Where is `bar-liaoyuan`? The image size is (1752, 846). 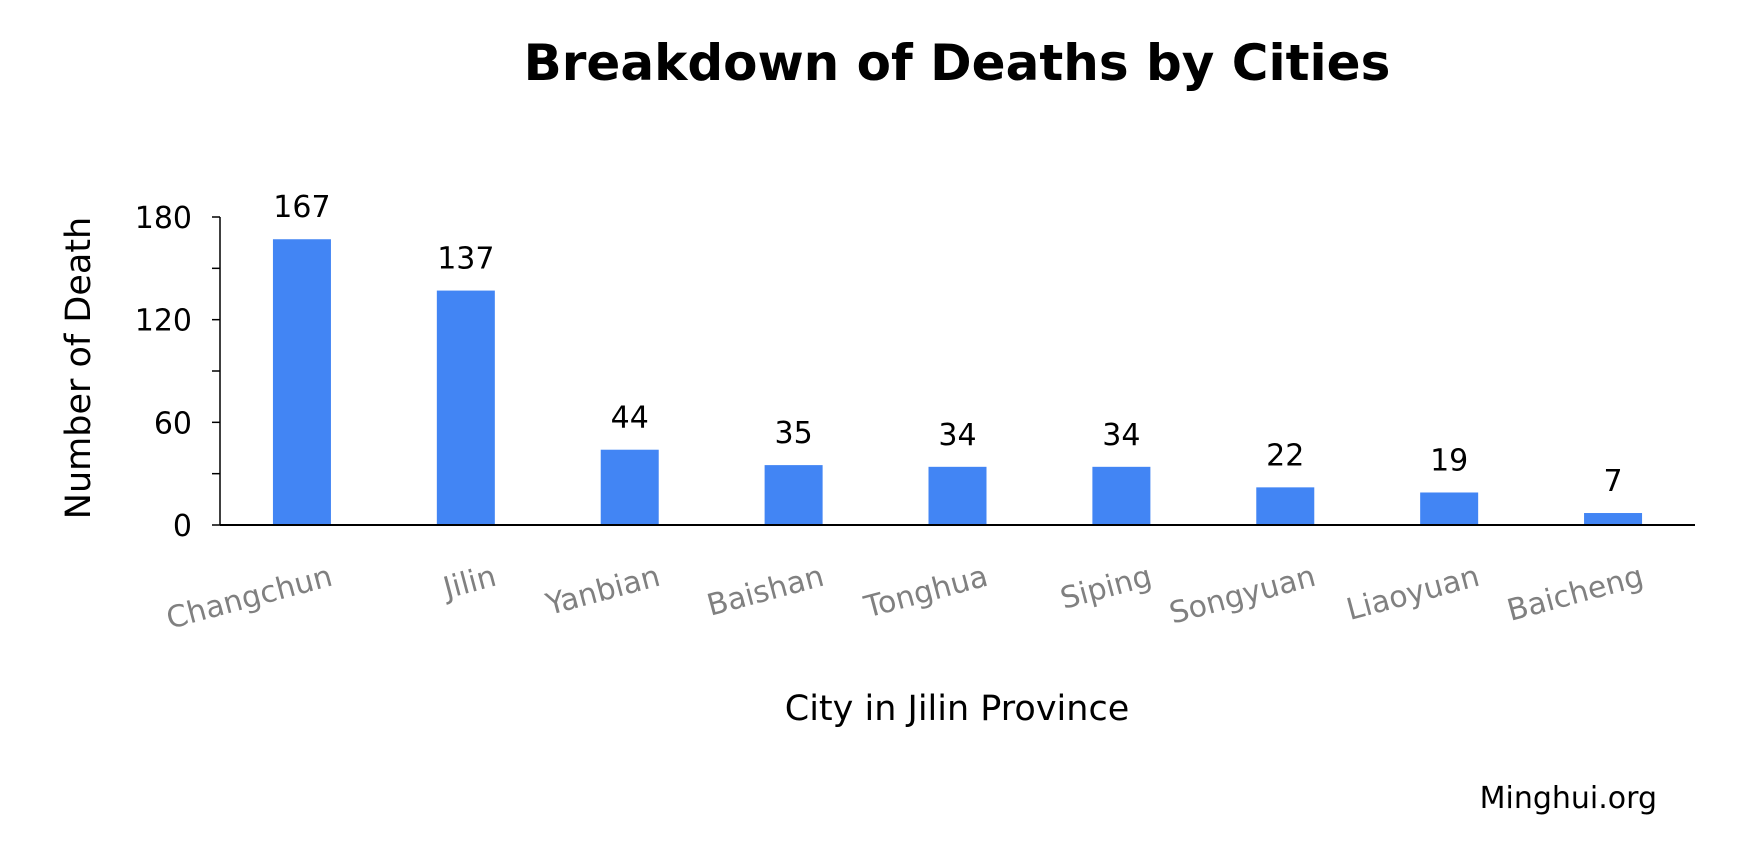 bar-liaoyuan is located at coordinates (1449, 508).